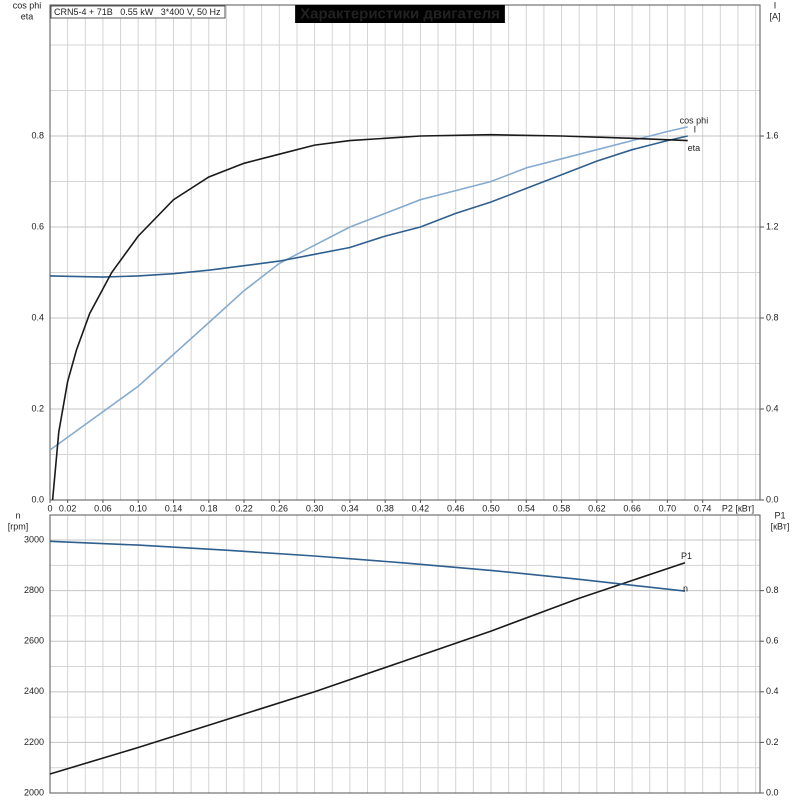 The width and height of the screenshot is (800, 800). What do you see at coordinates (491, 508) in the screenshot?
I see `x-tick-label: 0.50` at bounding box center [491, 508].